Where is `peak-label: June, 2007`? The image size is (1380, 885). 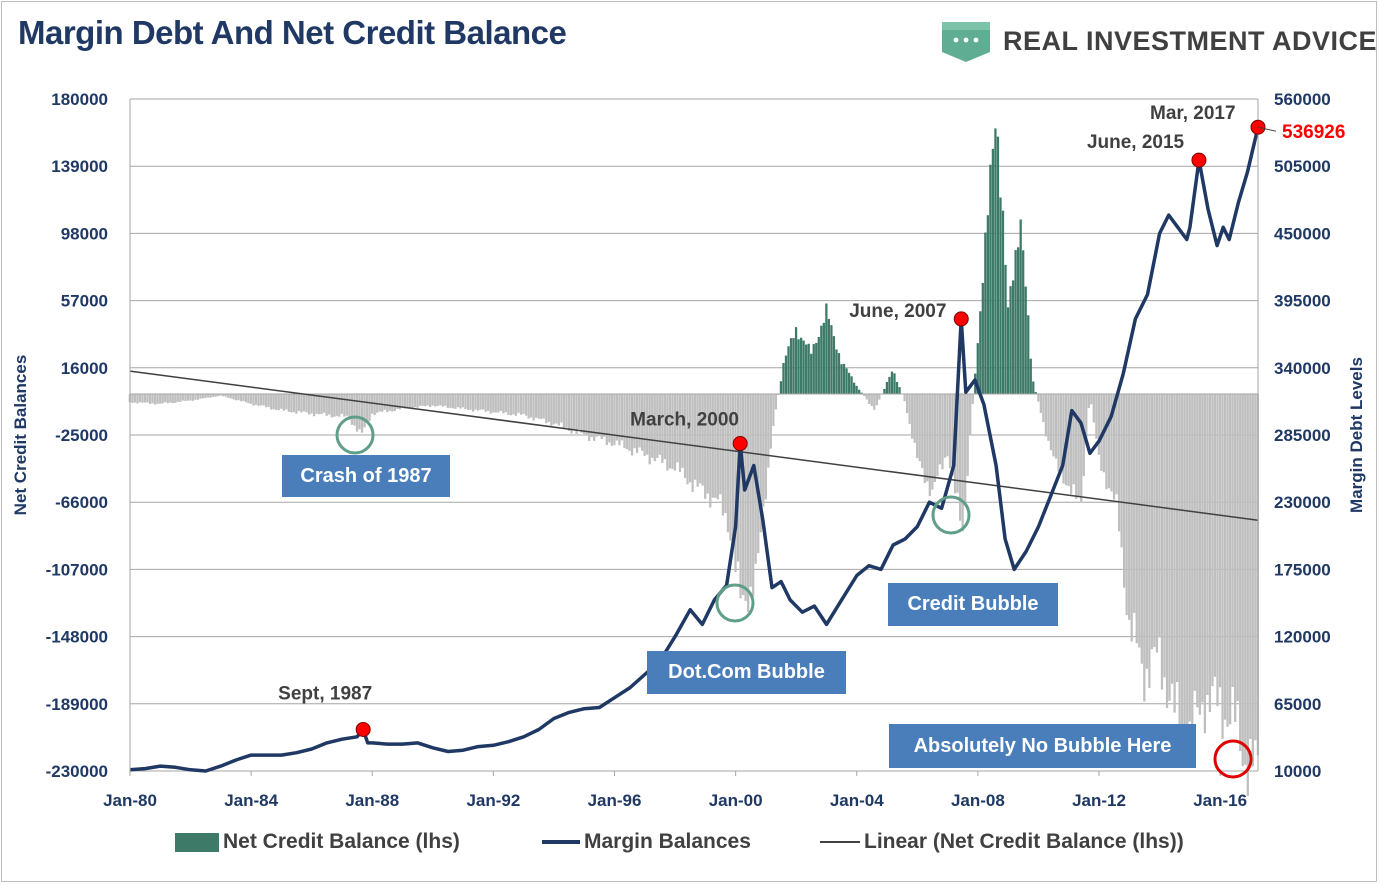
peak-label: June, 2007 is located at coordinates (897, 311).